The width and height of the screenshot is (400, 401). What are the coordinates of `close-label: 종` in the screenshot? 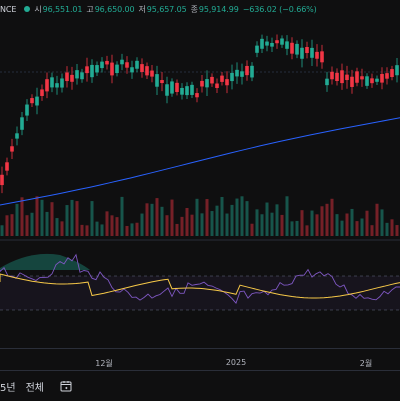 It's located at (194, 9).